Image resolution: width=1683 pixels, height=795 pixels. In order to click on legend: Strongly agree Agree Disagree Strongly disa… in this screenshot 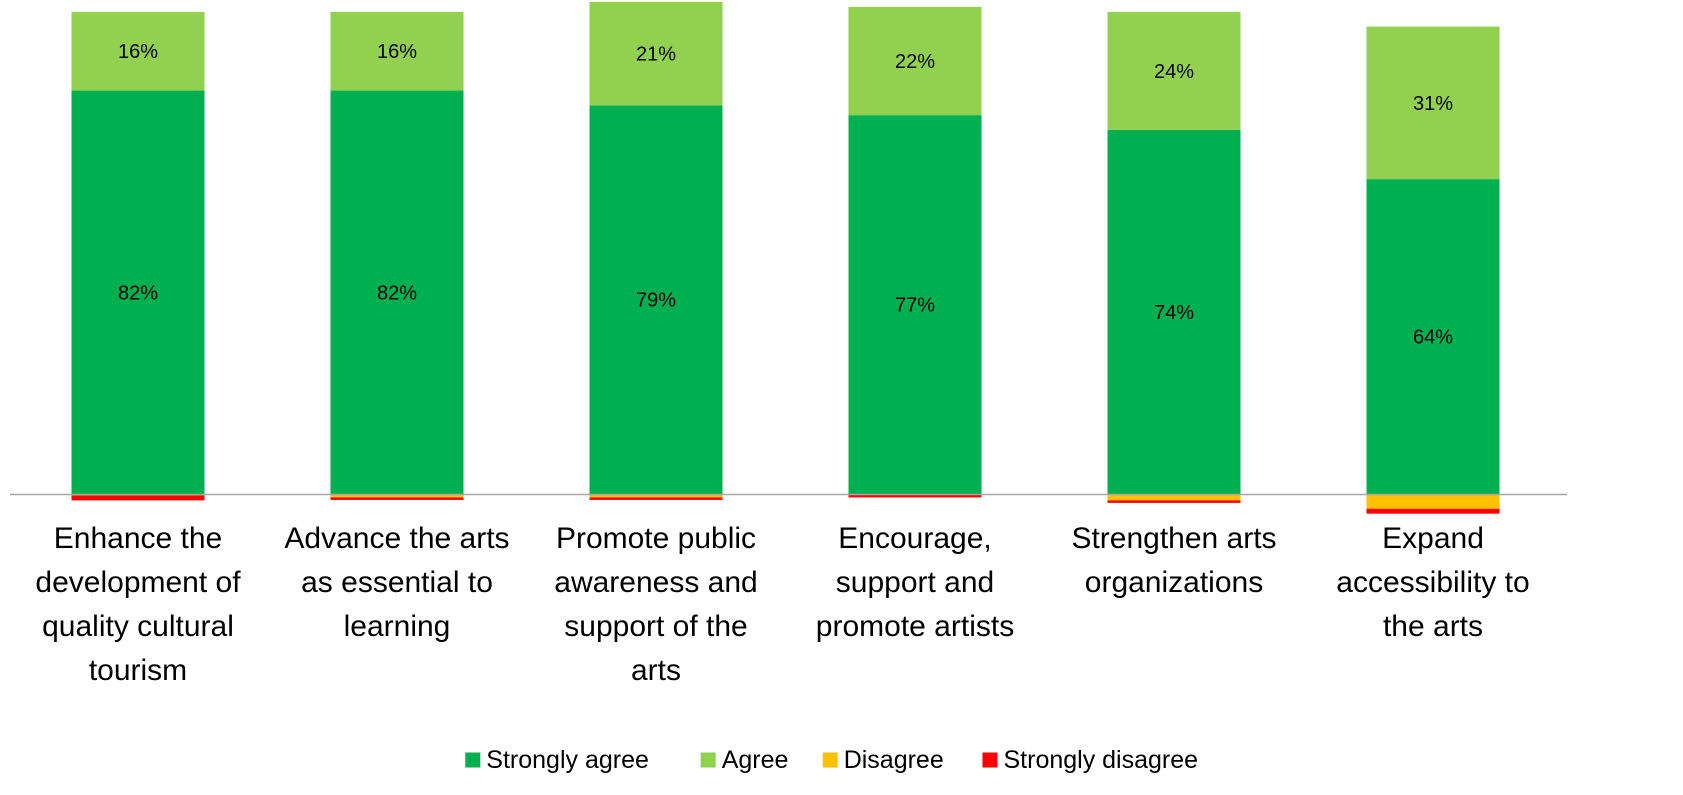, I will do `click(831, 760)`.